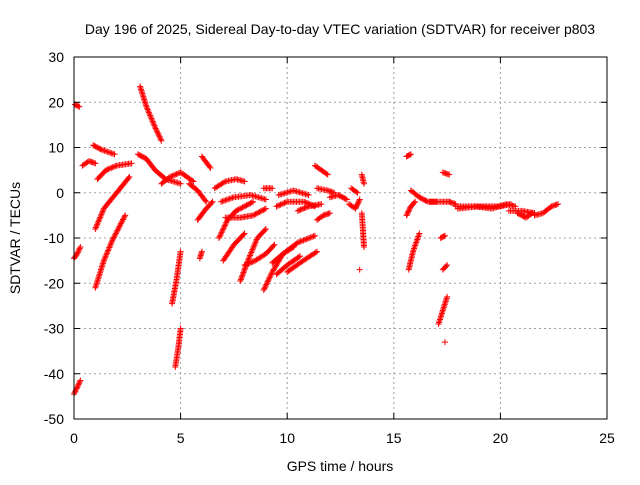 This screenshot has width=640, height=485. Describe the element at coordinates (287, 438) in the screenshot. I see `x-tick-label: 10` at that location.